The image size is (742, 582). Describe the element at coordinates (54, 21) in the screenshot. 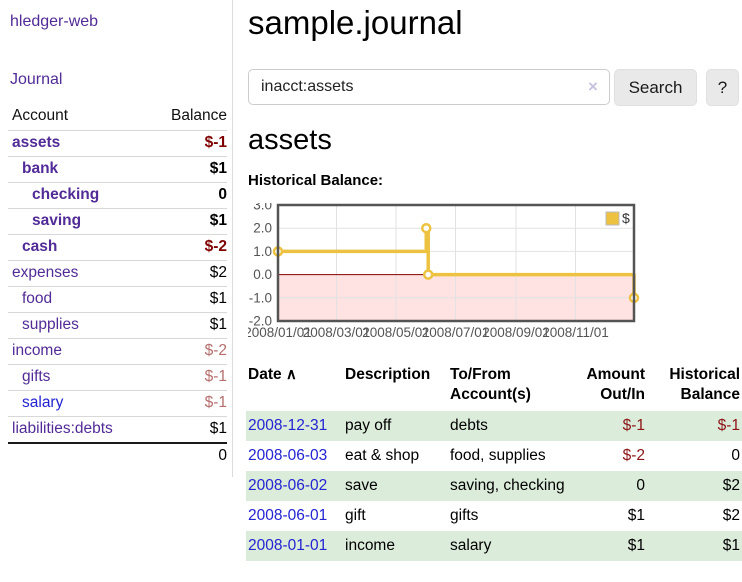

I see `app-title-link: hledger-web` at that location.